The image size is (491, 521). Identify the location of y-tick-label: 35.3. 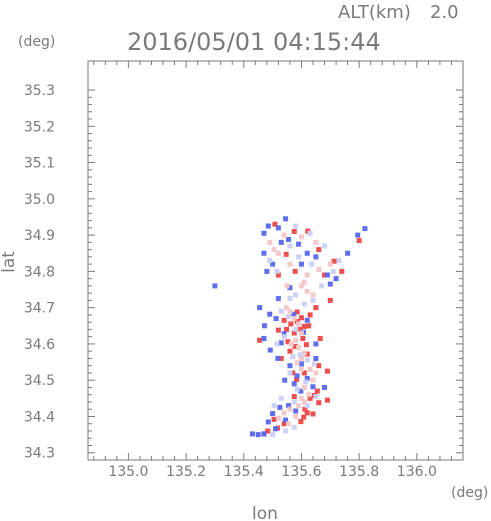
(39, 91).